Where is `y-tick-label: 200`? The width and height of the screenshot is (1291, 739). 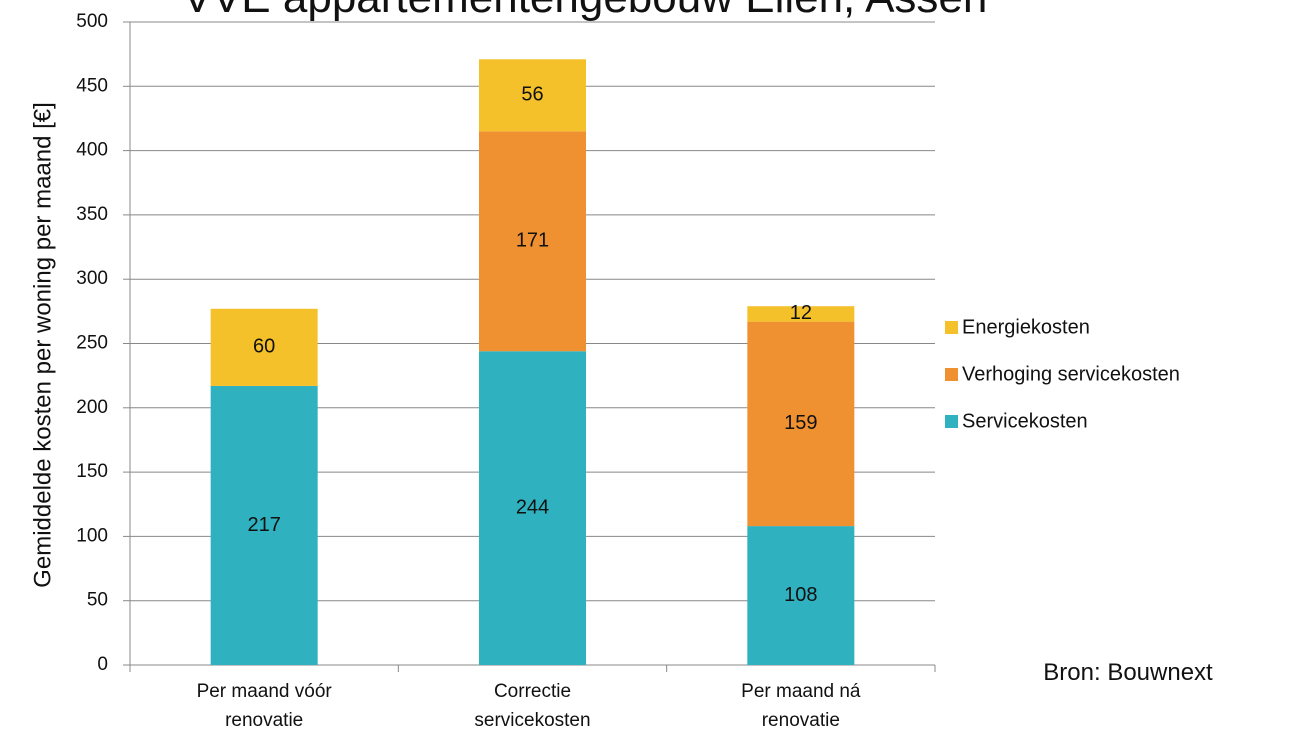 y-tick-label: 200 is located at coordinates (92, 407).